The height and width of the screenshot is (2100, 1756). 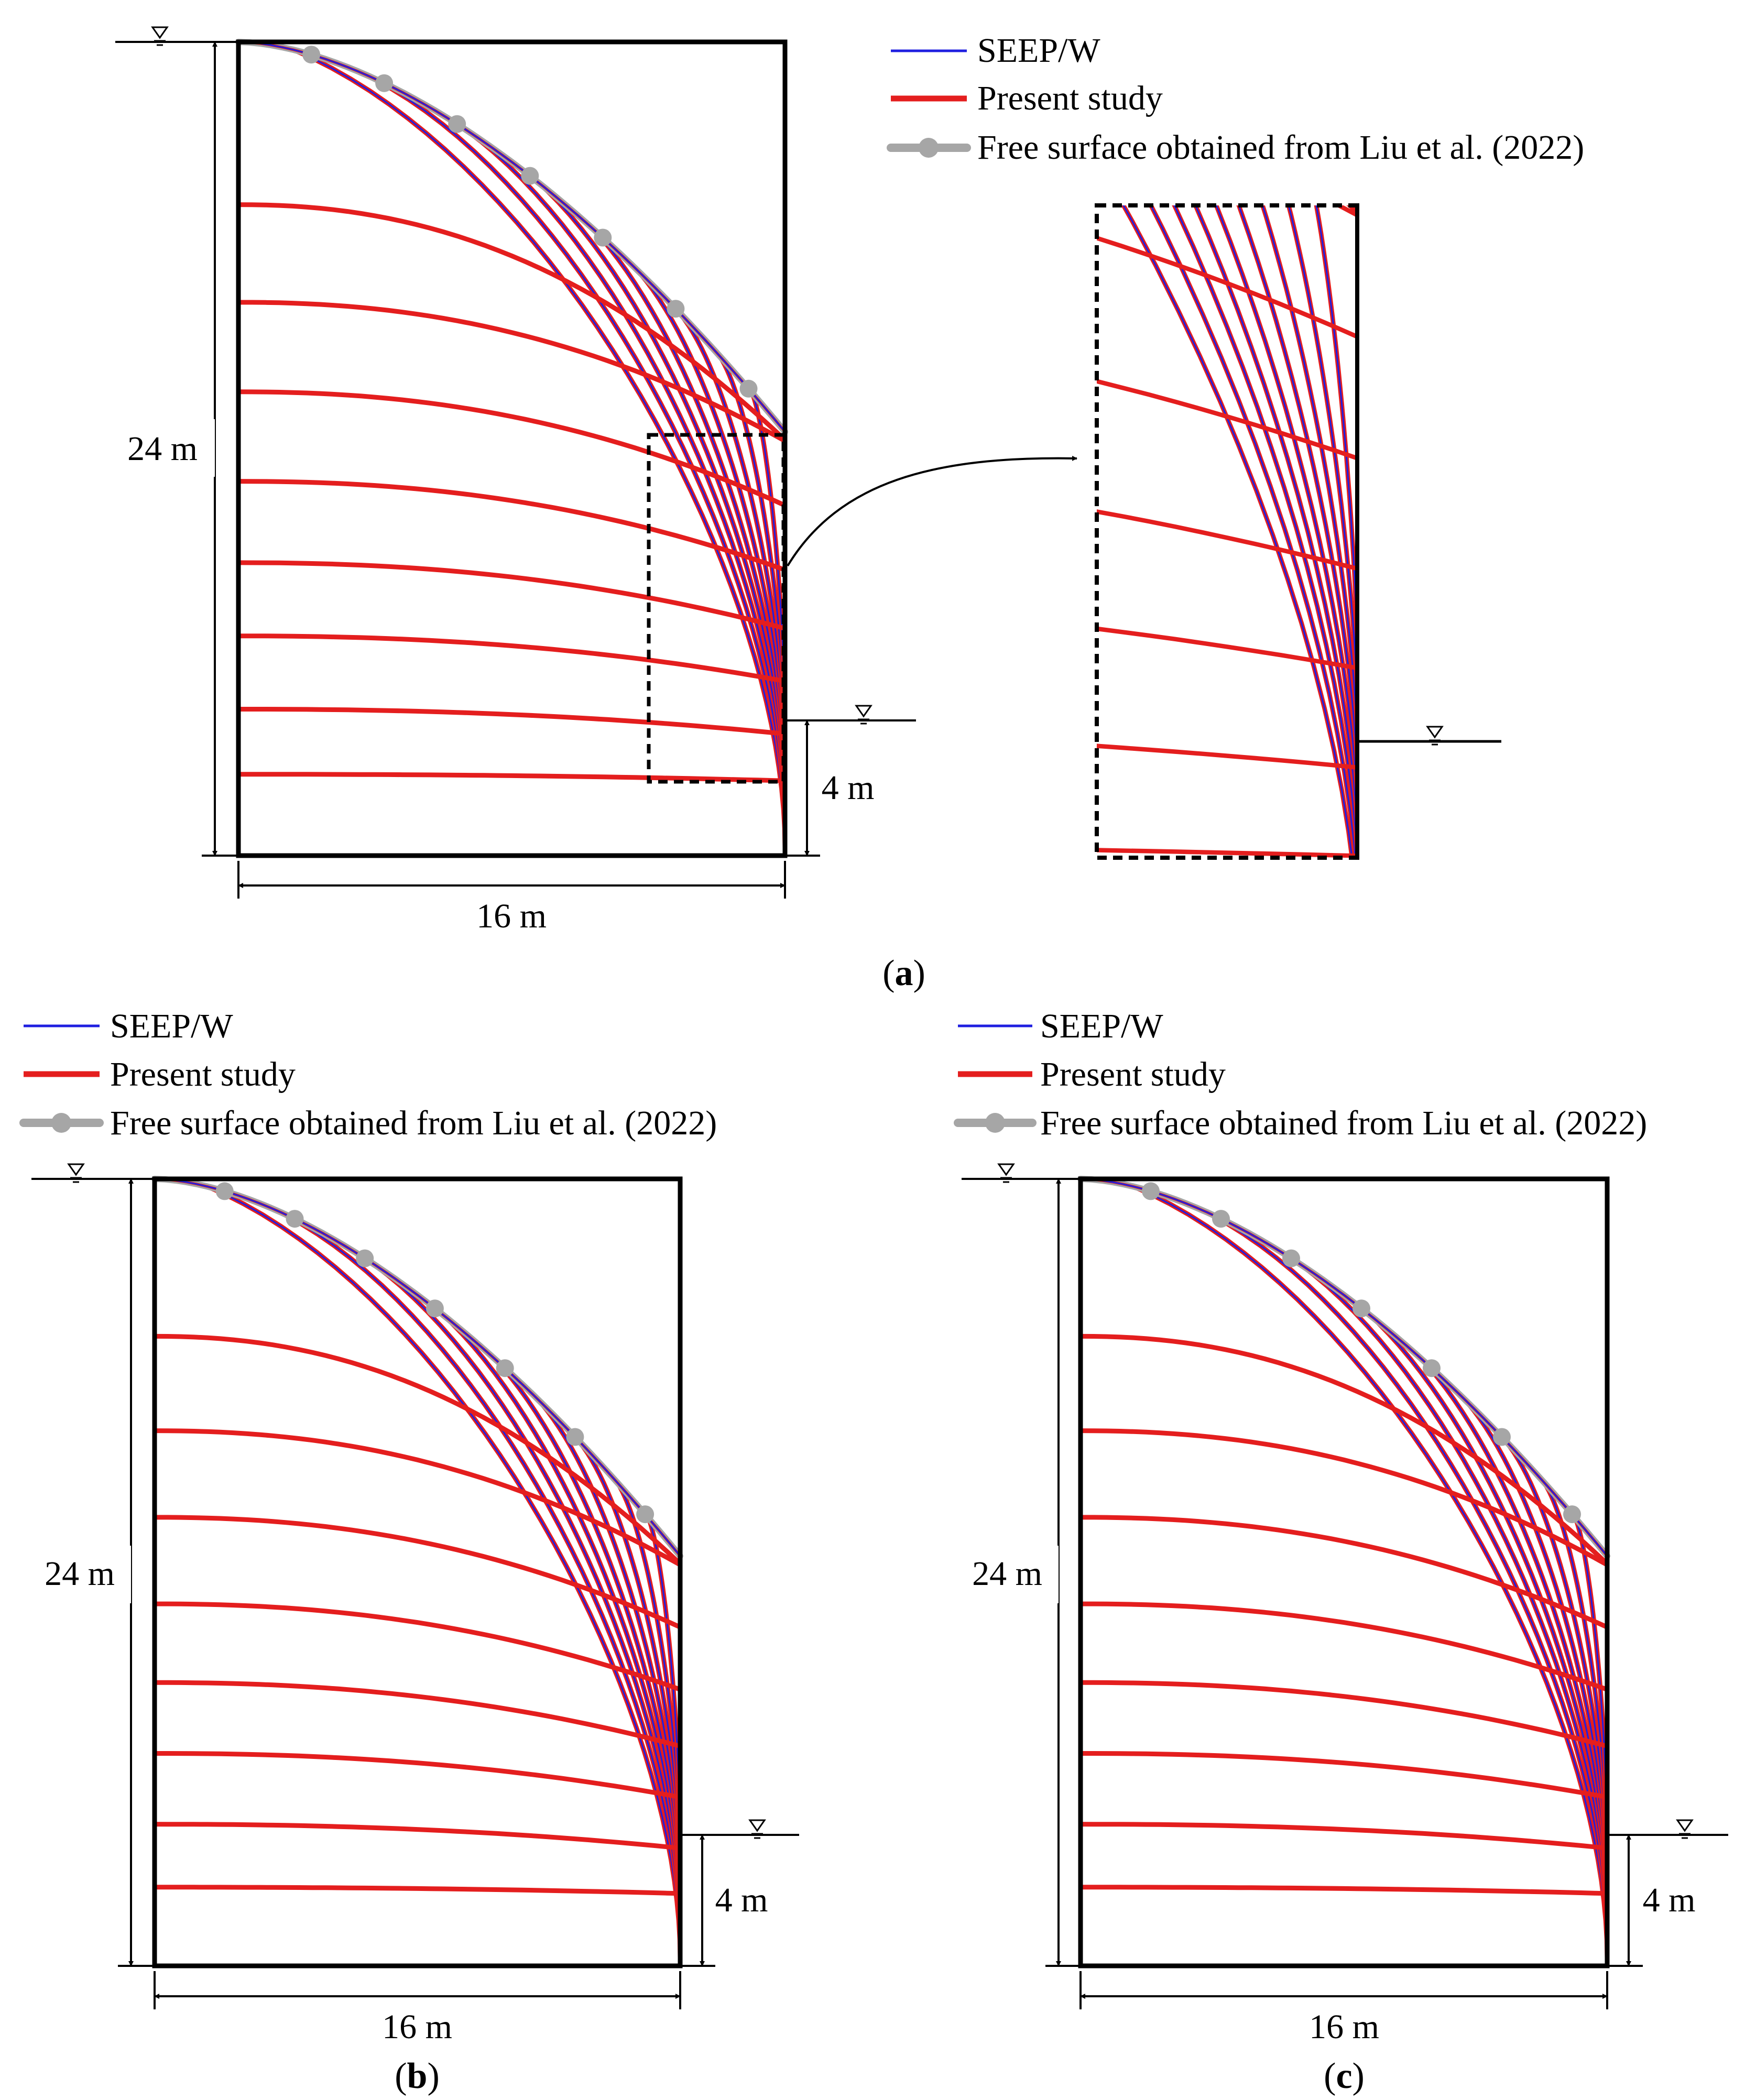 What do you see at coordinates (417, 2076) in the screenshot?
I see `panel-label-b: (b)` at bounding box center [417, 2076].